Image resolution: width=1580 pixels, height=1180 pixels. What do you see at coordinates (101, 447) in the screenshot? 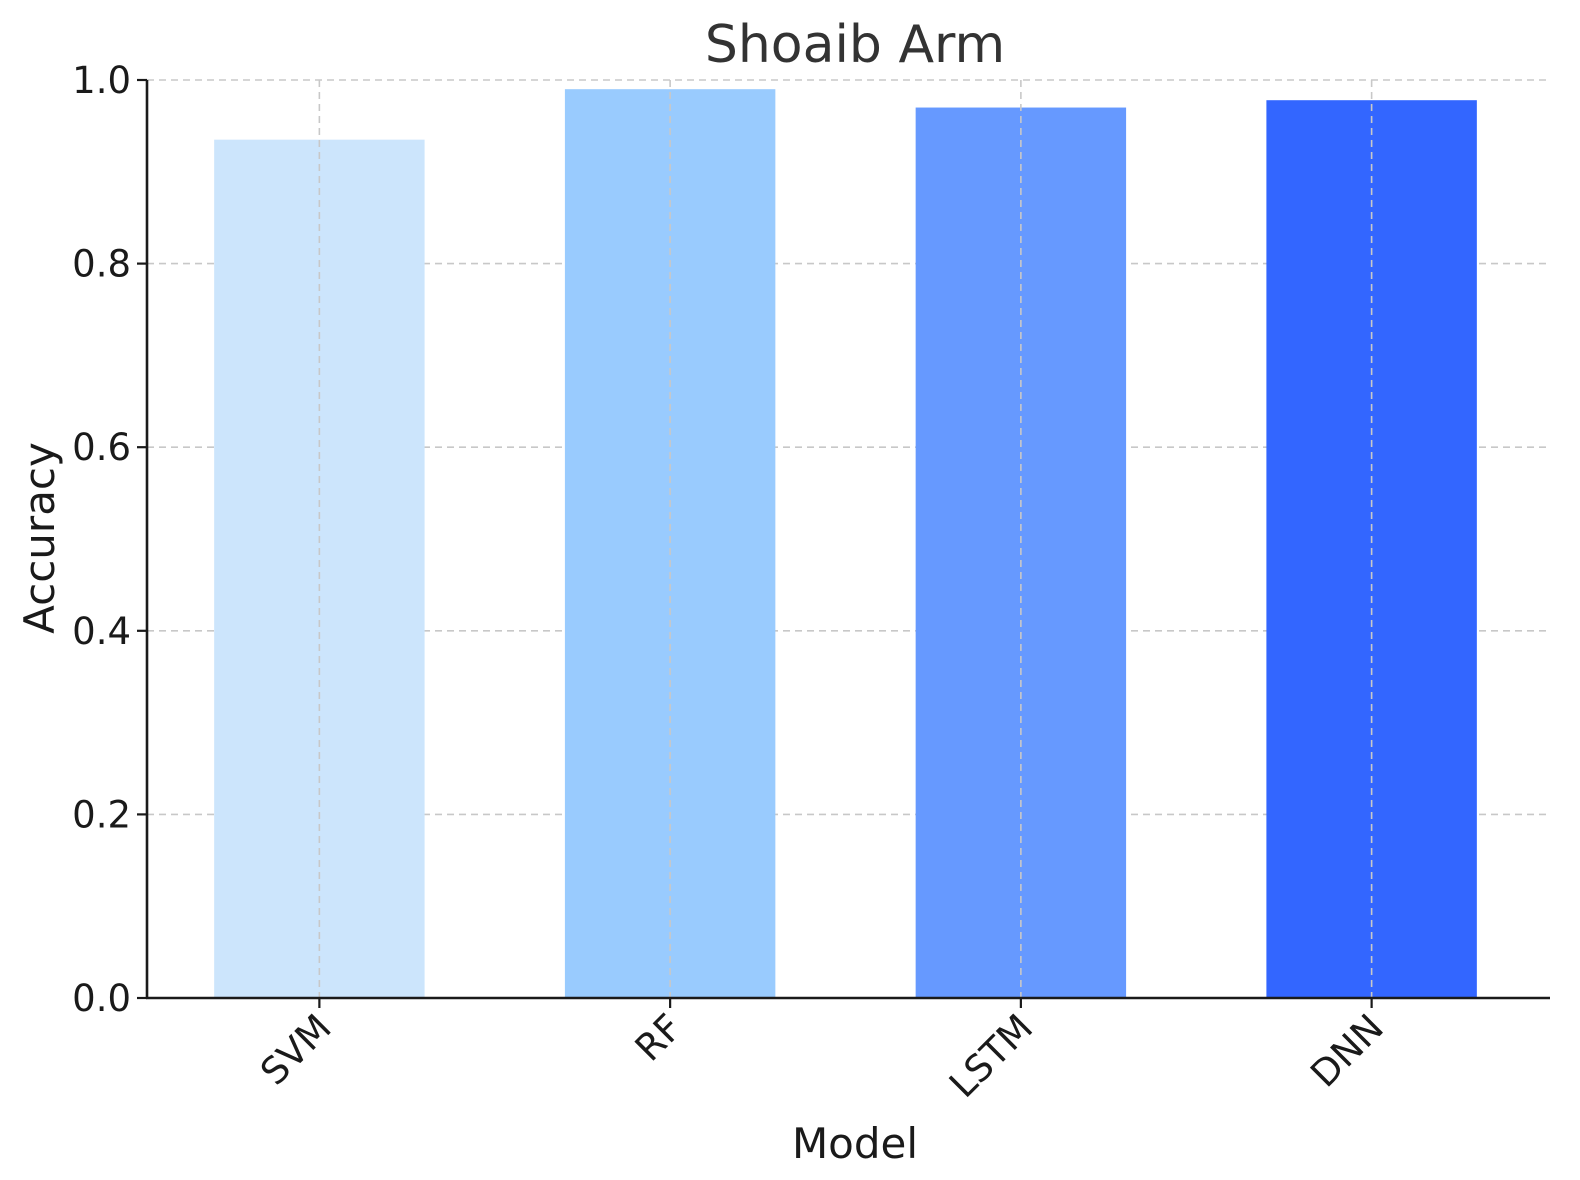
I see `y-tick-label: 0.6` at bounding box center [101, 447].